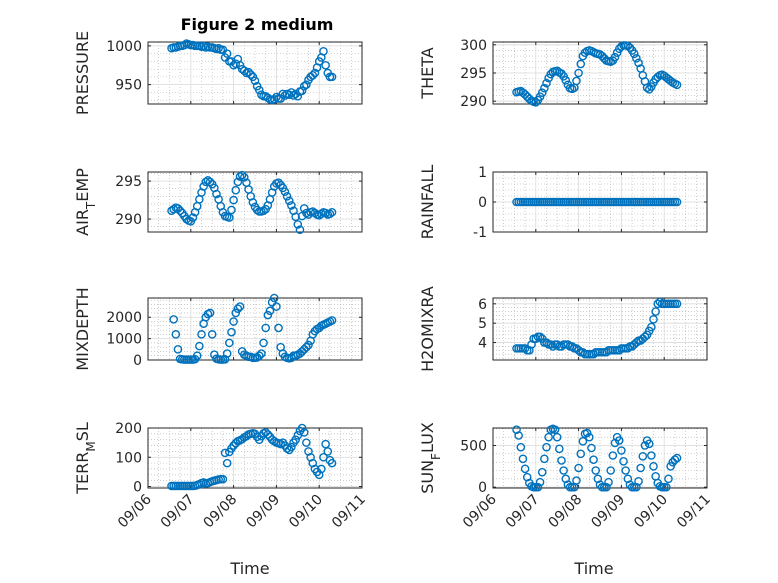 Image resolution: width=778 pixels, height=583 pixels. Describe the element at coordinates (563, 203) in the screenshot. I see `panel-rainfall: -1 0 1 RAINFALL` at that location.